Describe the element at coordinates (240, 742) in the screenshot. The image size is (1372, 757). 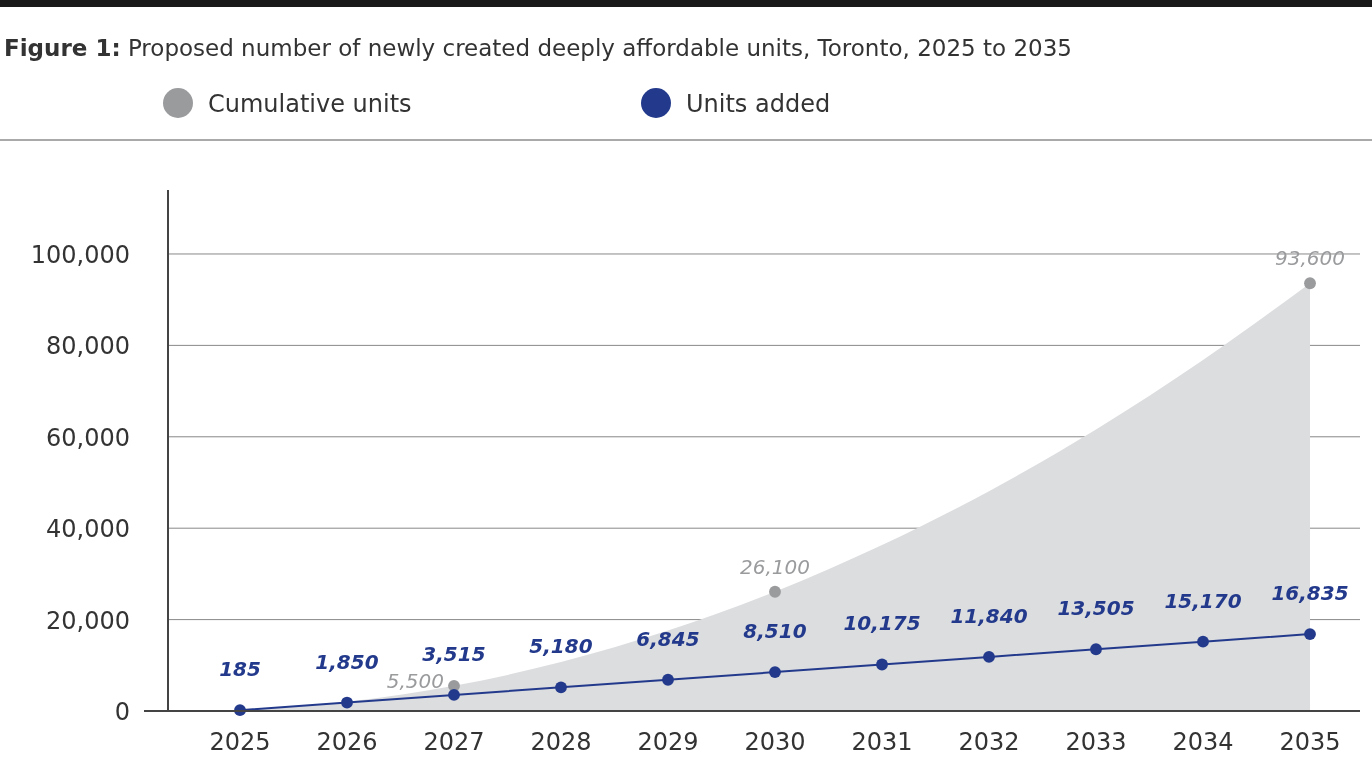
I see `x-tick-label: 2025` at that location.